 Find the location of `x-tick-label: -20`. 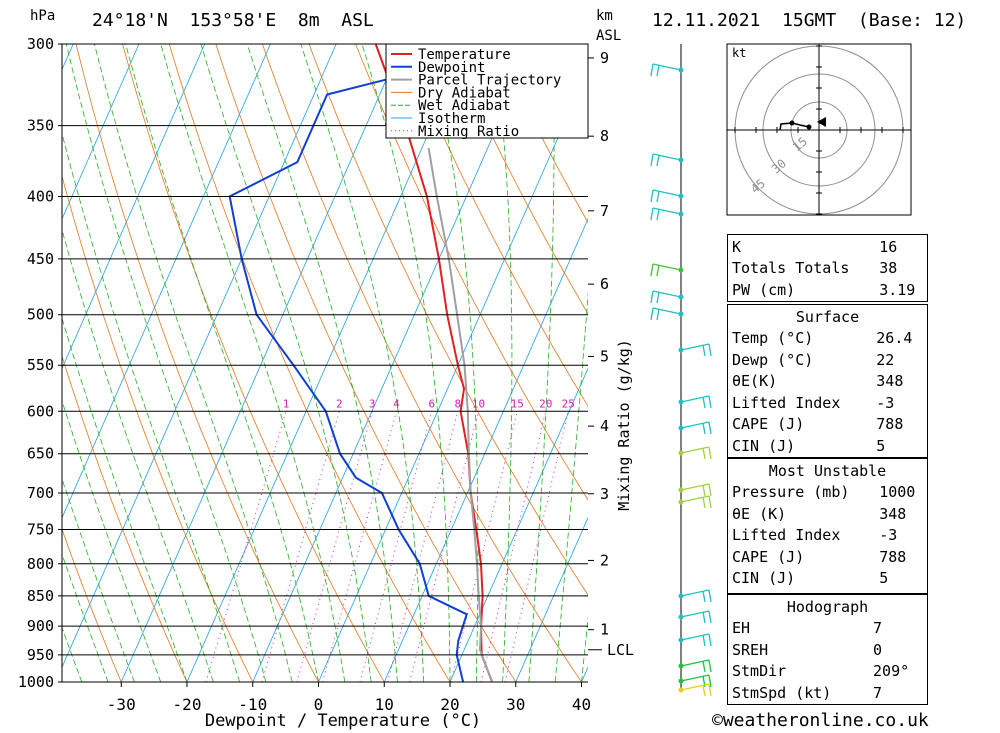

x-tick-label: -20 is located at coordinates (187, 704).